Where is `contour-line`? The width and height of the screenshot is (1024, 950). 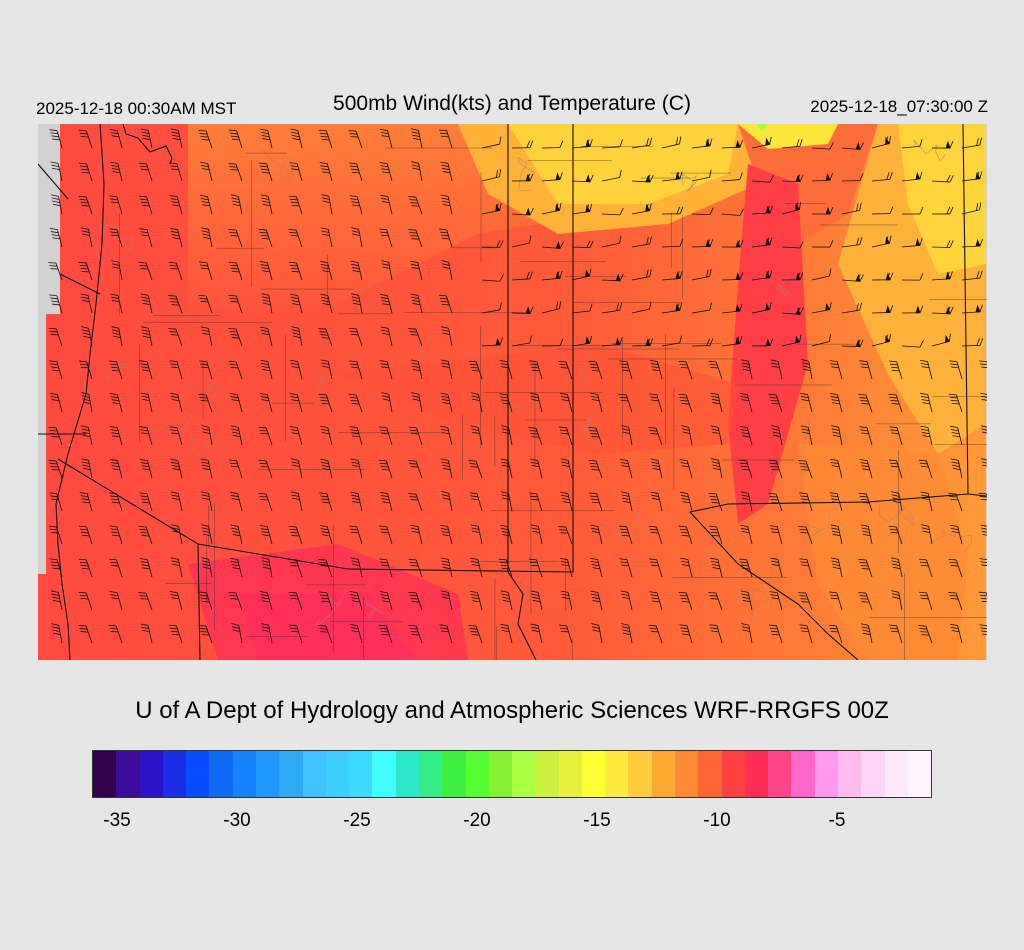
contour-line is located at coordinates (436, 333).